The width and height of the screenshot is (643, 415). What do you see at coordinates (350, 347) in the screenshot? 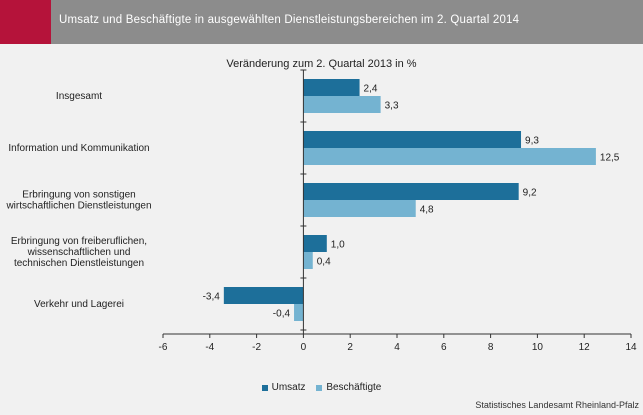
I see `x-tick-label: 2` at bounding box center [350, 347].